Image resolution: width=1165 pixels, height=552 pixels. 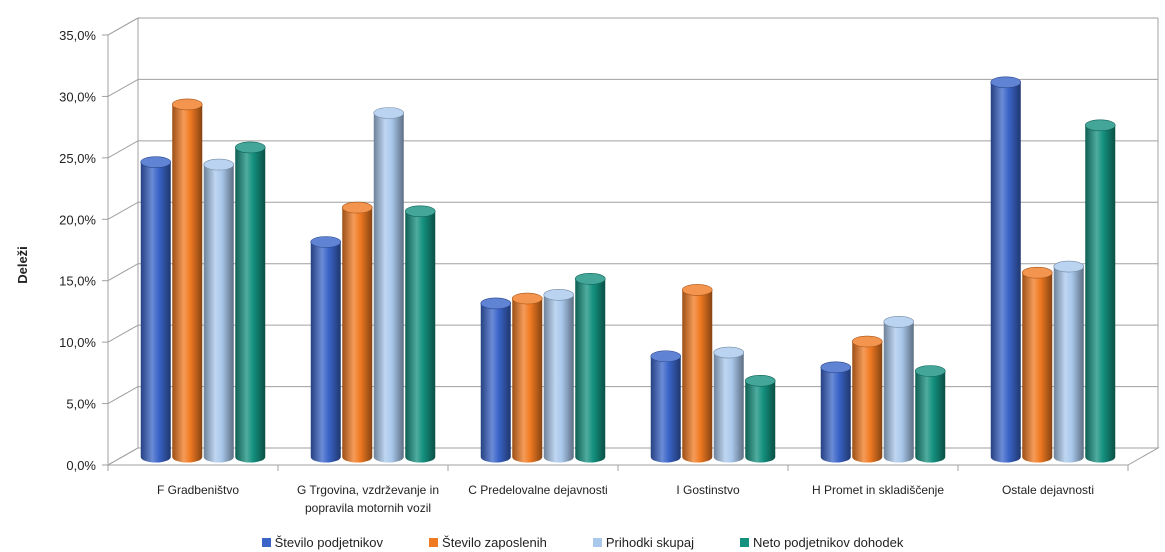 What do you see at coordinates (368, 508) in the screenshot?
I see `x-category-label: popravila motornih vozil` at bounding box center [368, 508].